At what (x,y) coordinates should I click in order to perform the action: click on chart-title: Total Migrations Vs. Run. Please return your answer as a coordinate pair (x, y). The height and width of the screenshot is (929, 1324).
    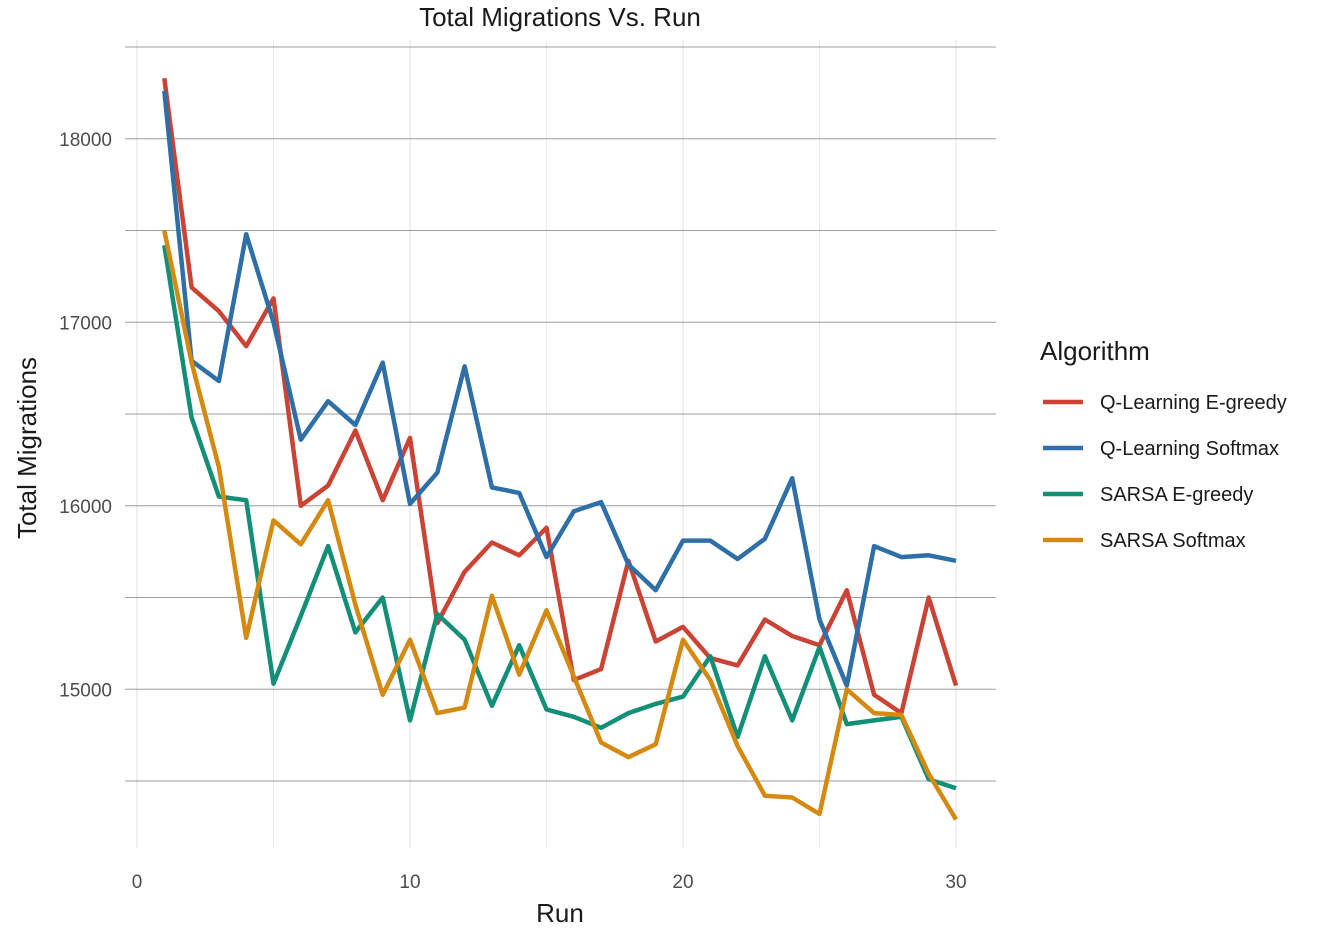
    Looking at the image, I should click on (560, 17).